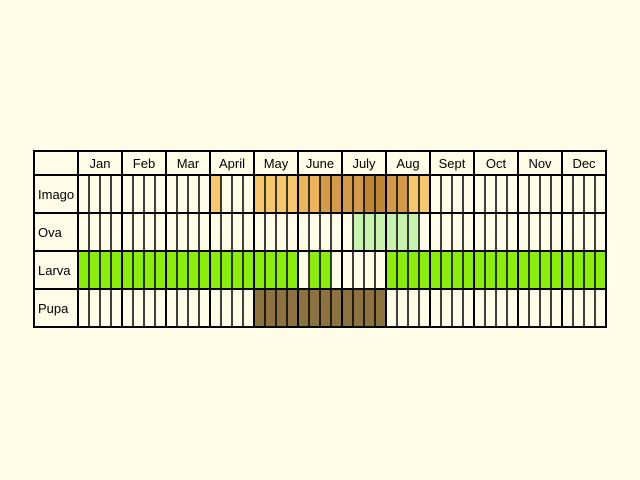 The width and height of the screenshot is (640, 480). Describe the element at coordinates (53, 308) in the screenshot. I see `stage-label: Pupa` at that location.